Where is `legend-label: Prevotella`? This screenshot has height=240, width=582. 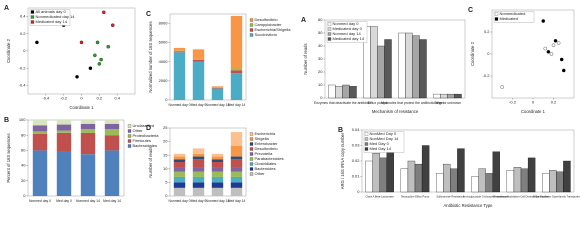
legend-label: Prevotella is located at coordinates (264, 153).